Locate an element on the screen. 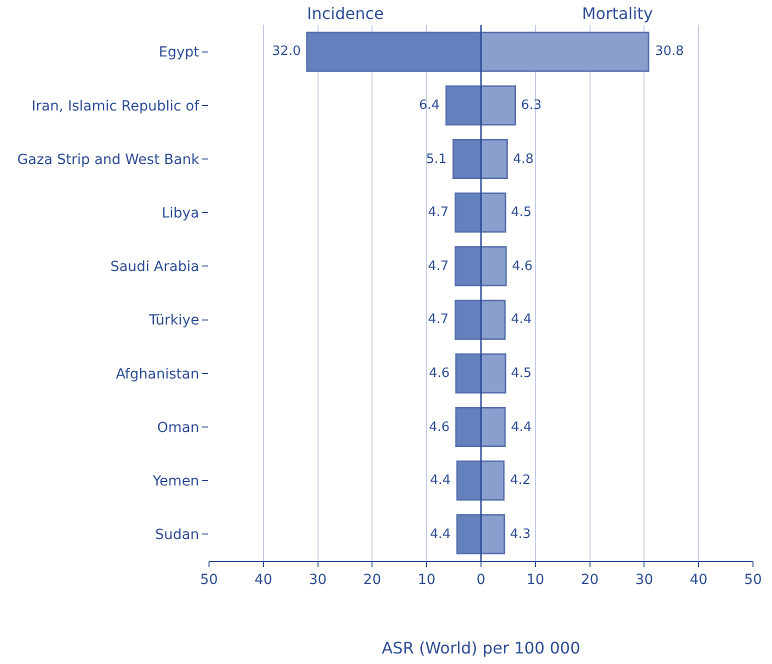  y-tick-label: Gaza Strip and West Bank is located at coordinates (108, 160).